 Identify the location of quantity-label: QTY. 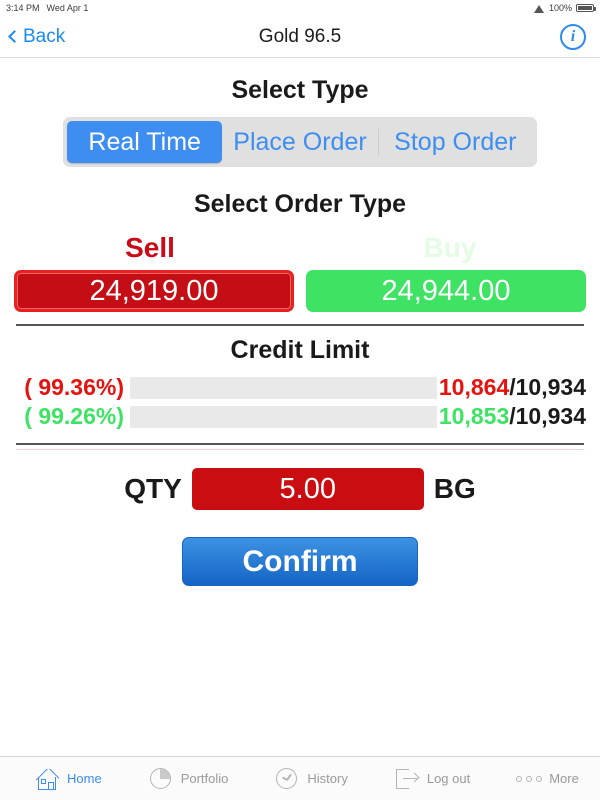
(153, 488).